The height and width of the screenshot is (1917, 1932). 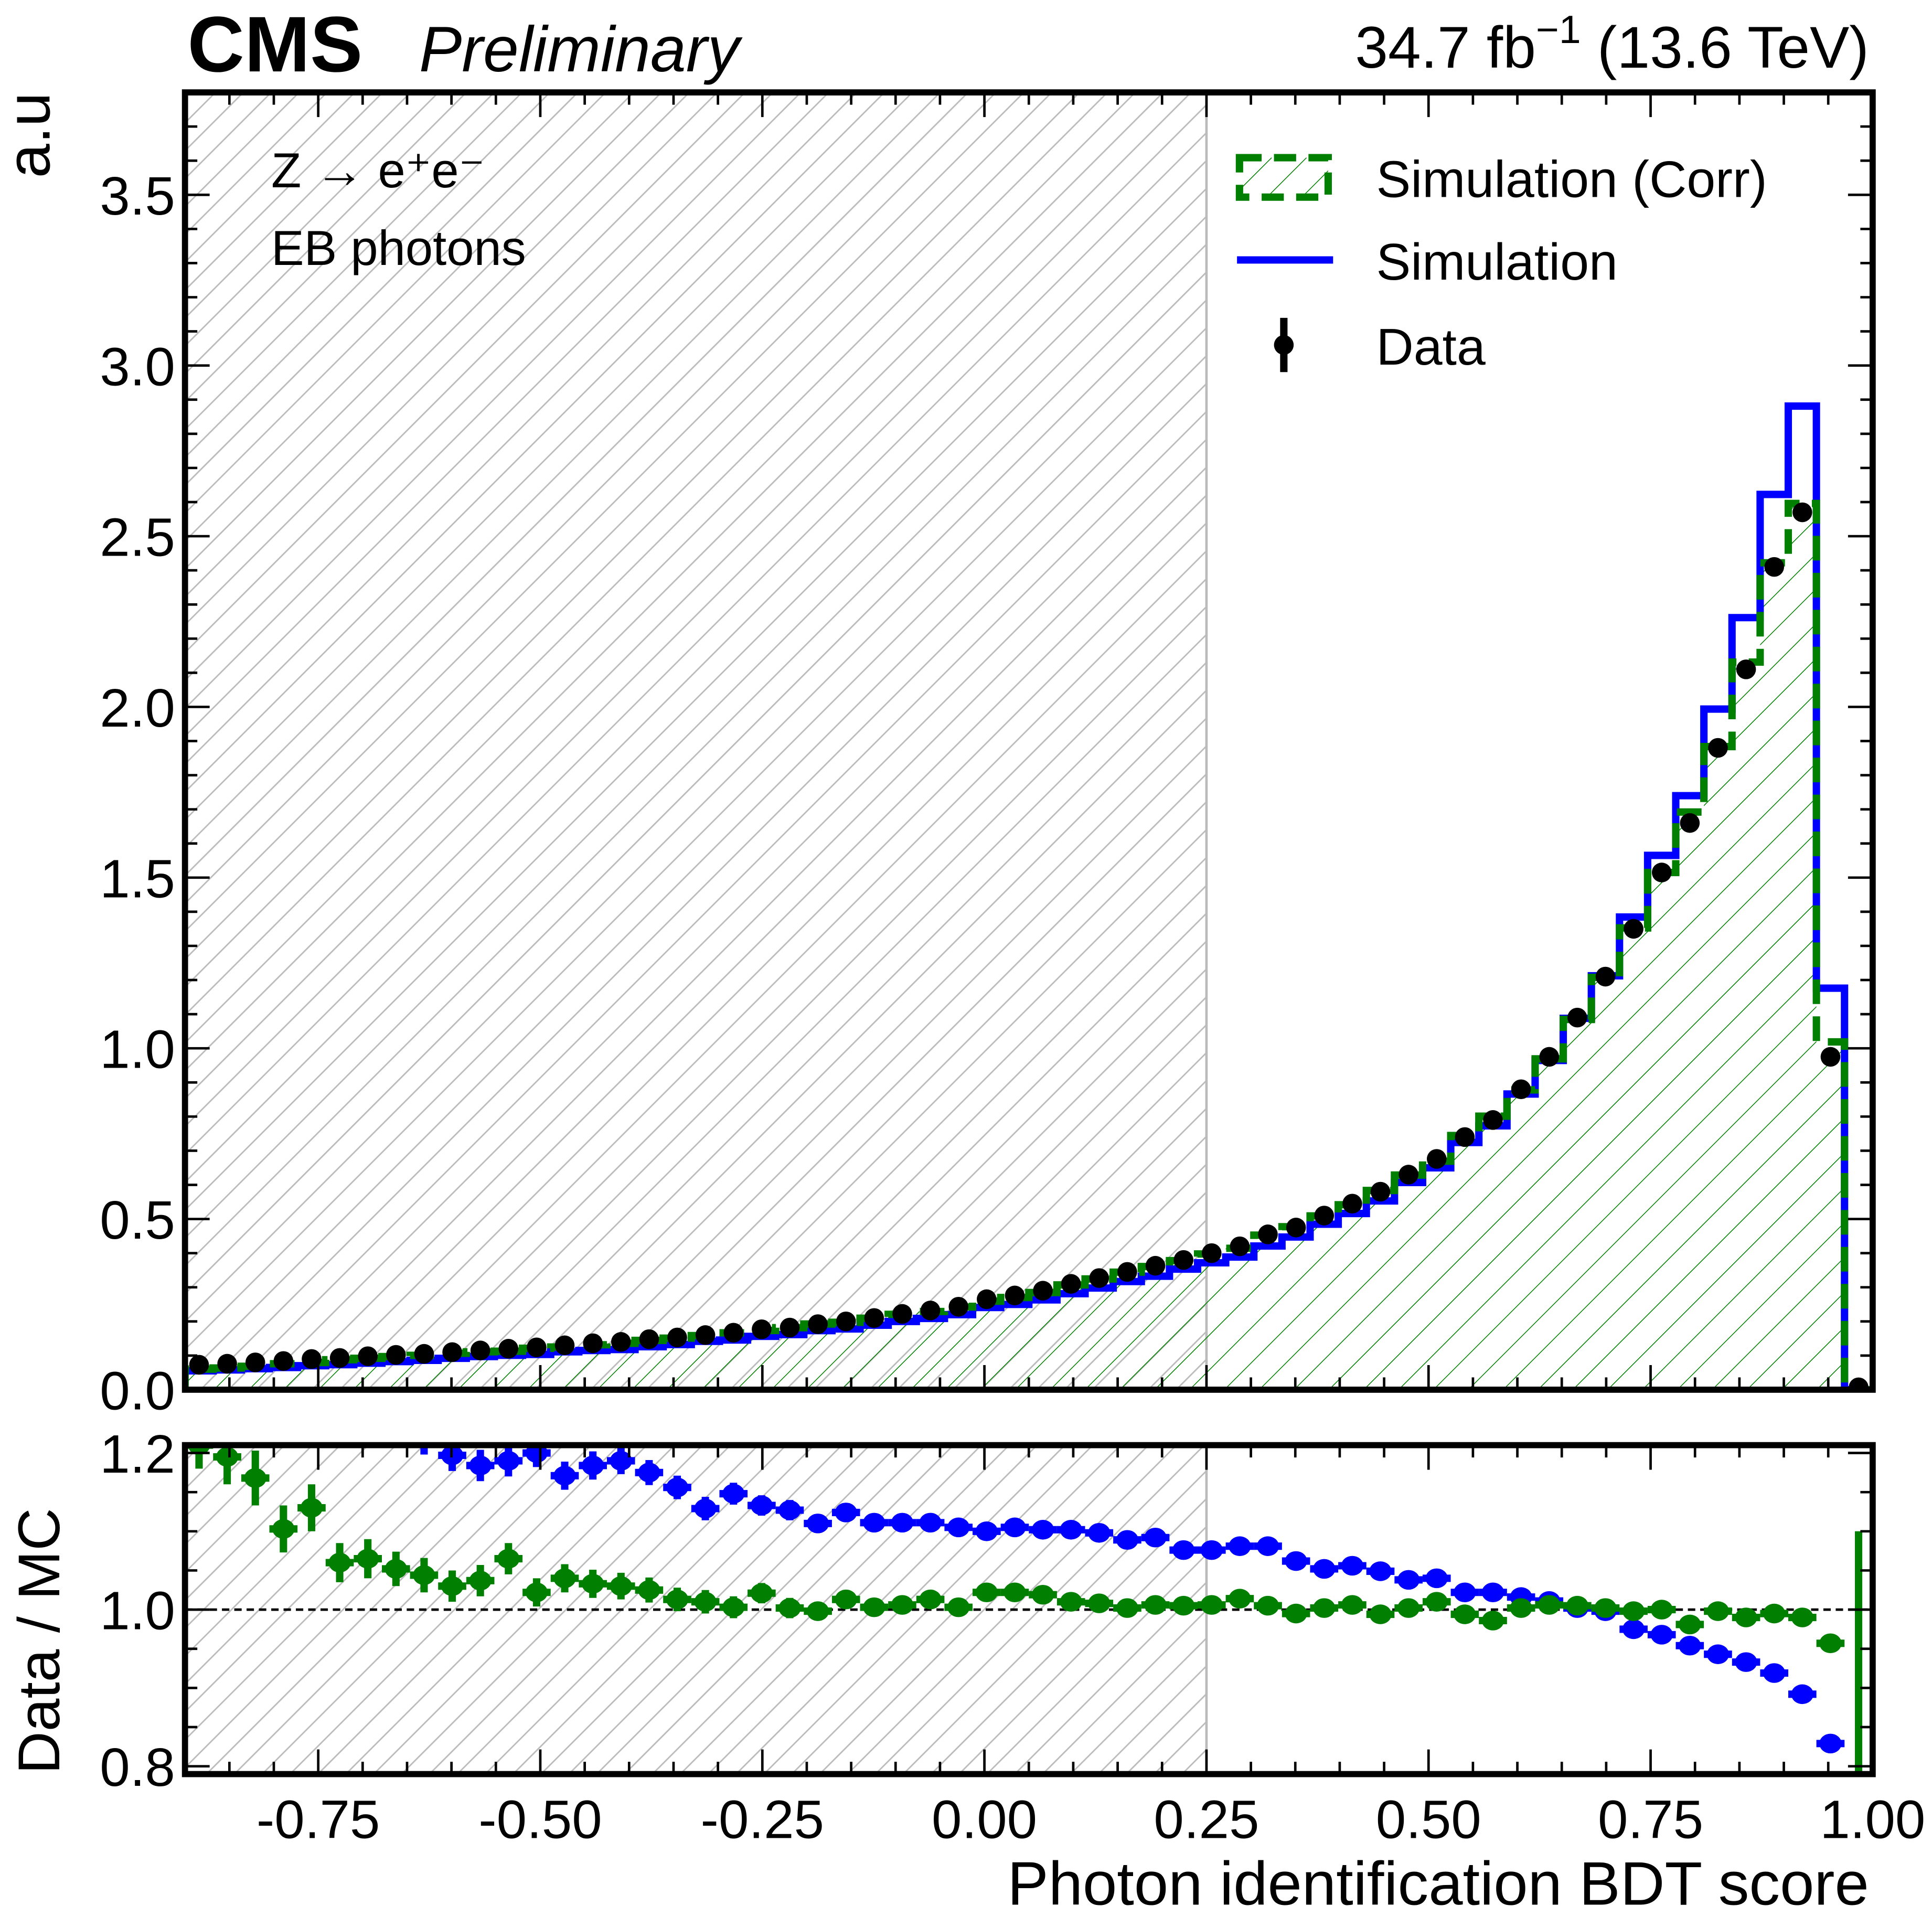 I want to click on x-tick-label: 1.00, so click(x=1873, y=1819).